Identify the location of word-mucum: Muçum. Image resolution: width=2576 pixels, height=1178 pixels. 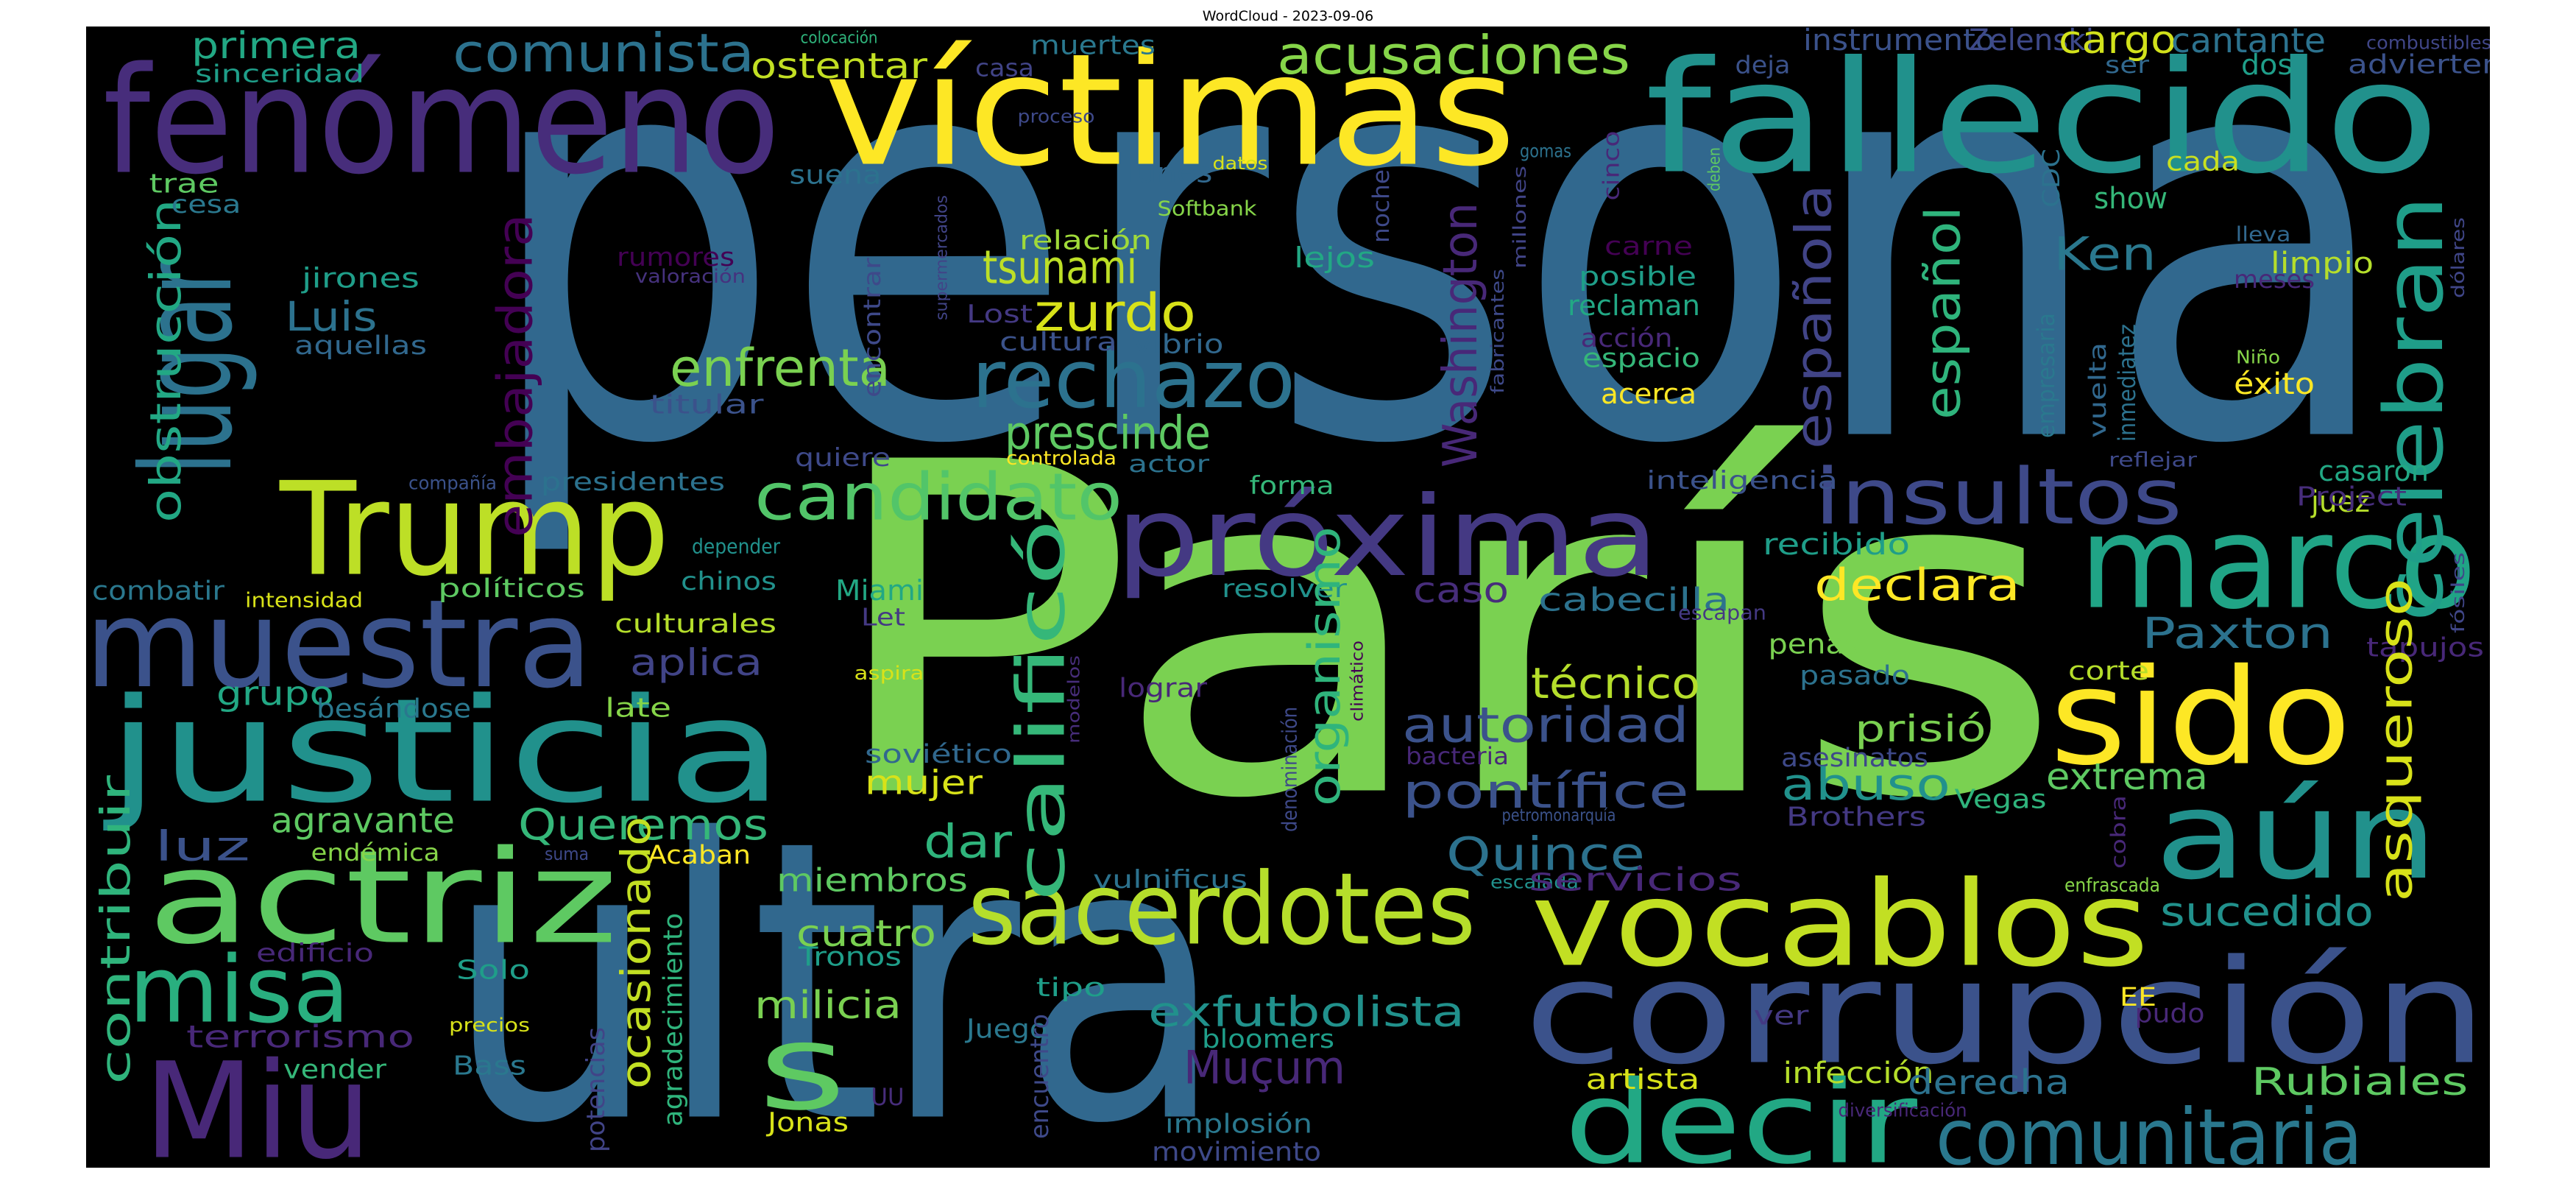
(1264, 1068).